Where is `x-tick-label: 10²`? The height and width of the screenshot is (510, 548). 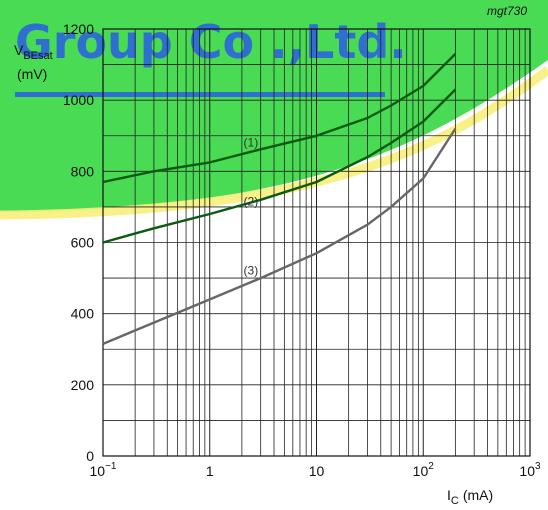 x-tick-label: 10² is located at coordinates (424, 470).